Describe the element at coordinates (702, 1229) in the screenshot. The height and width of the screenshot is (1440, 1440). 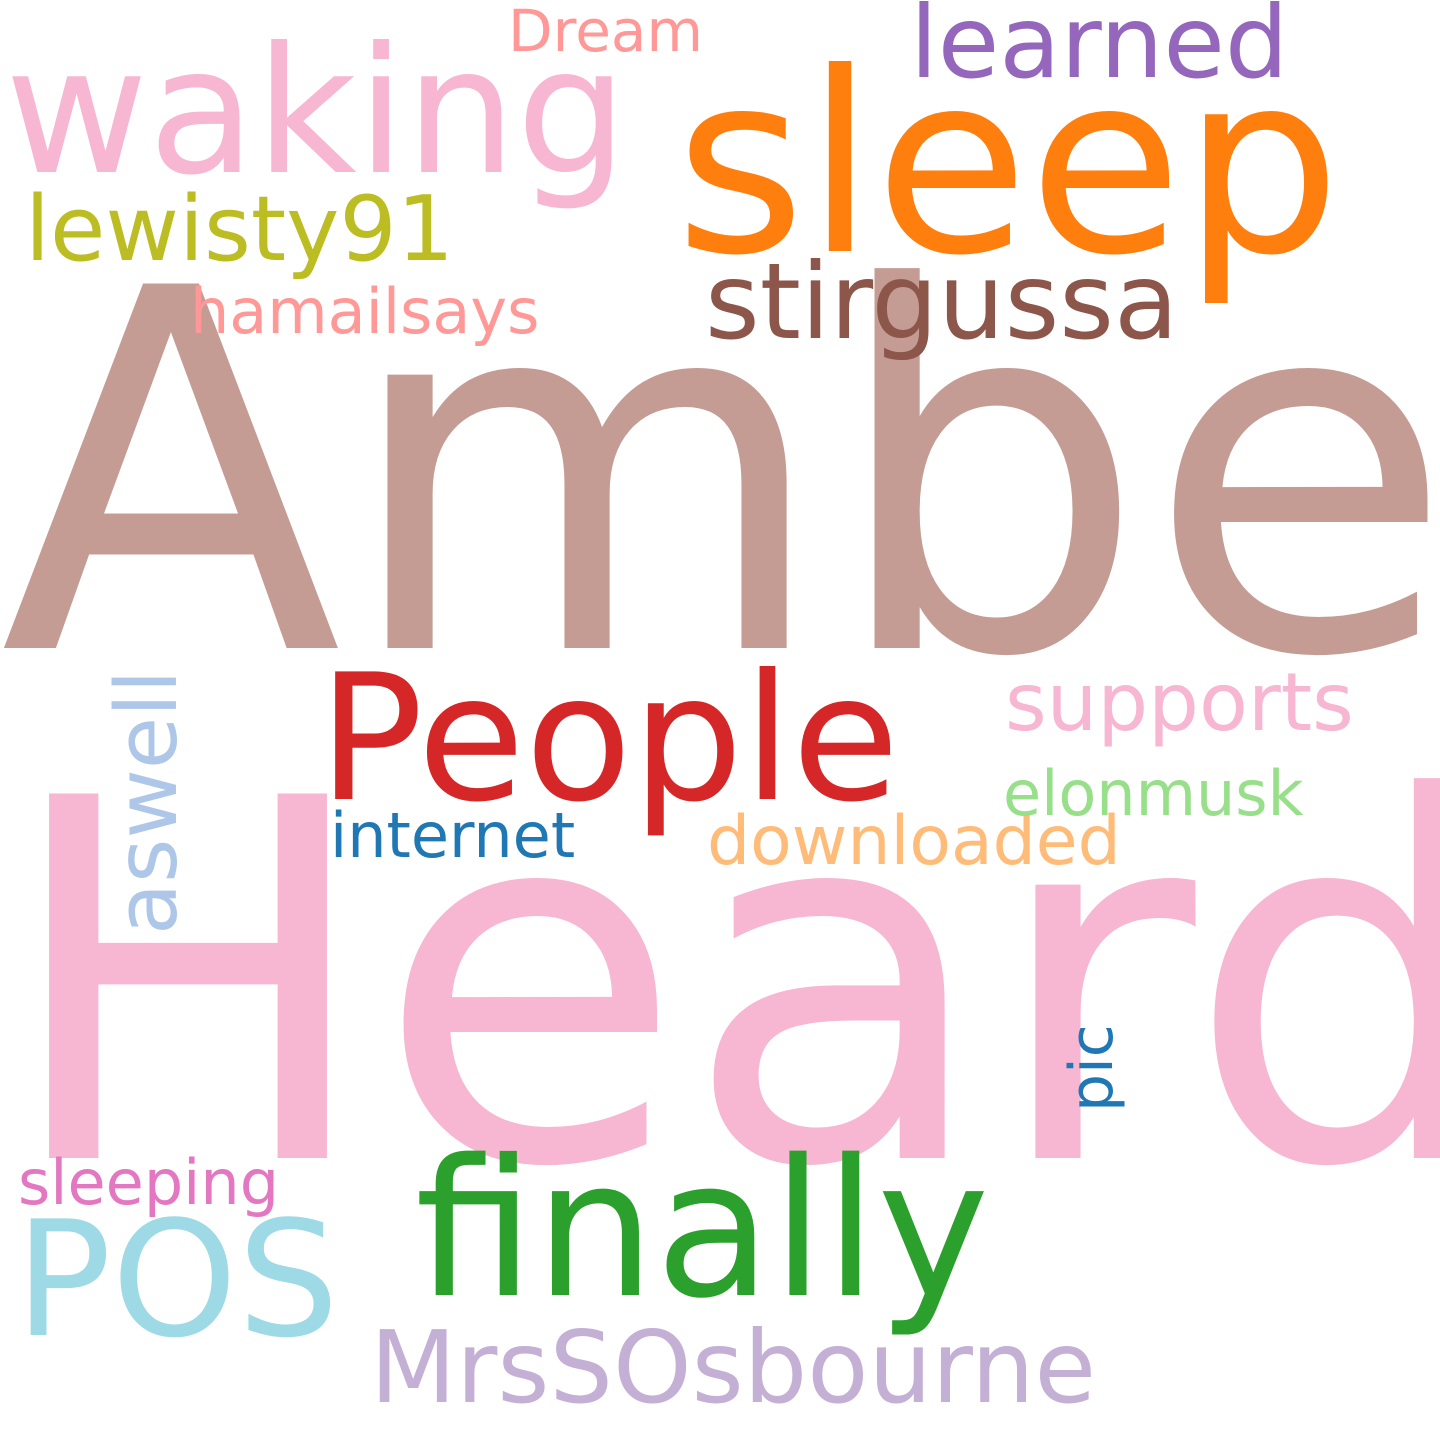
I see `word-finally: finally` at that location.